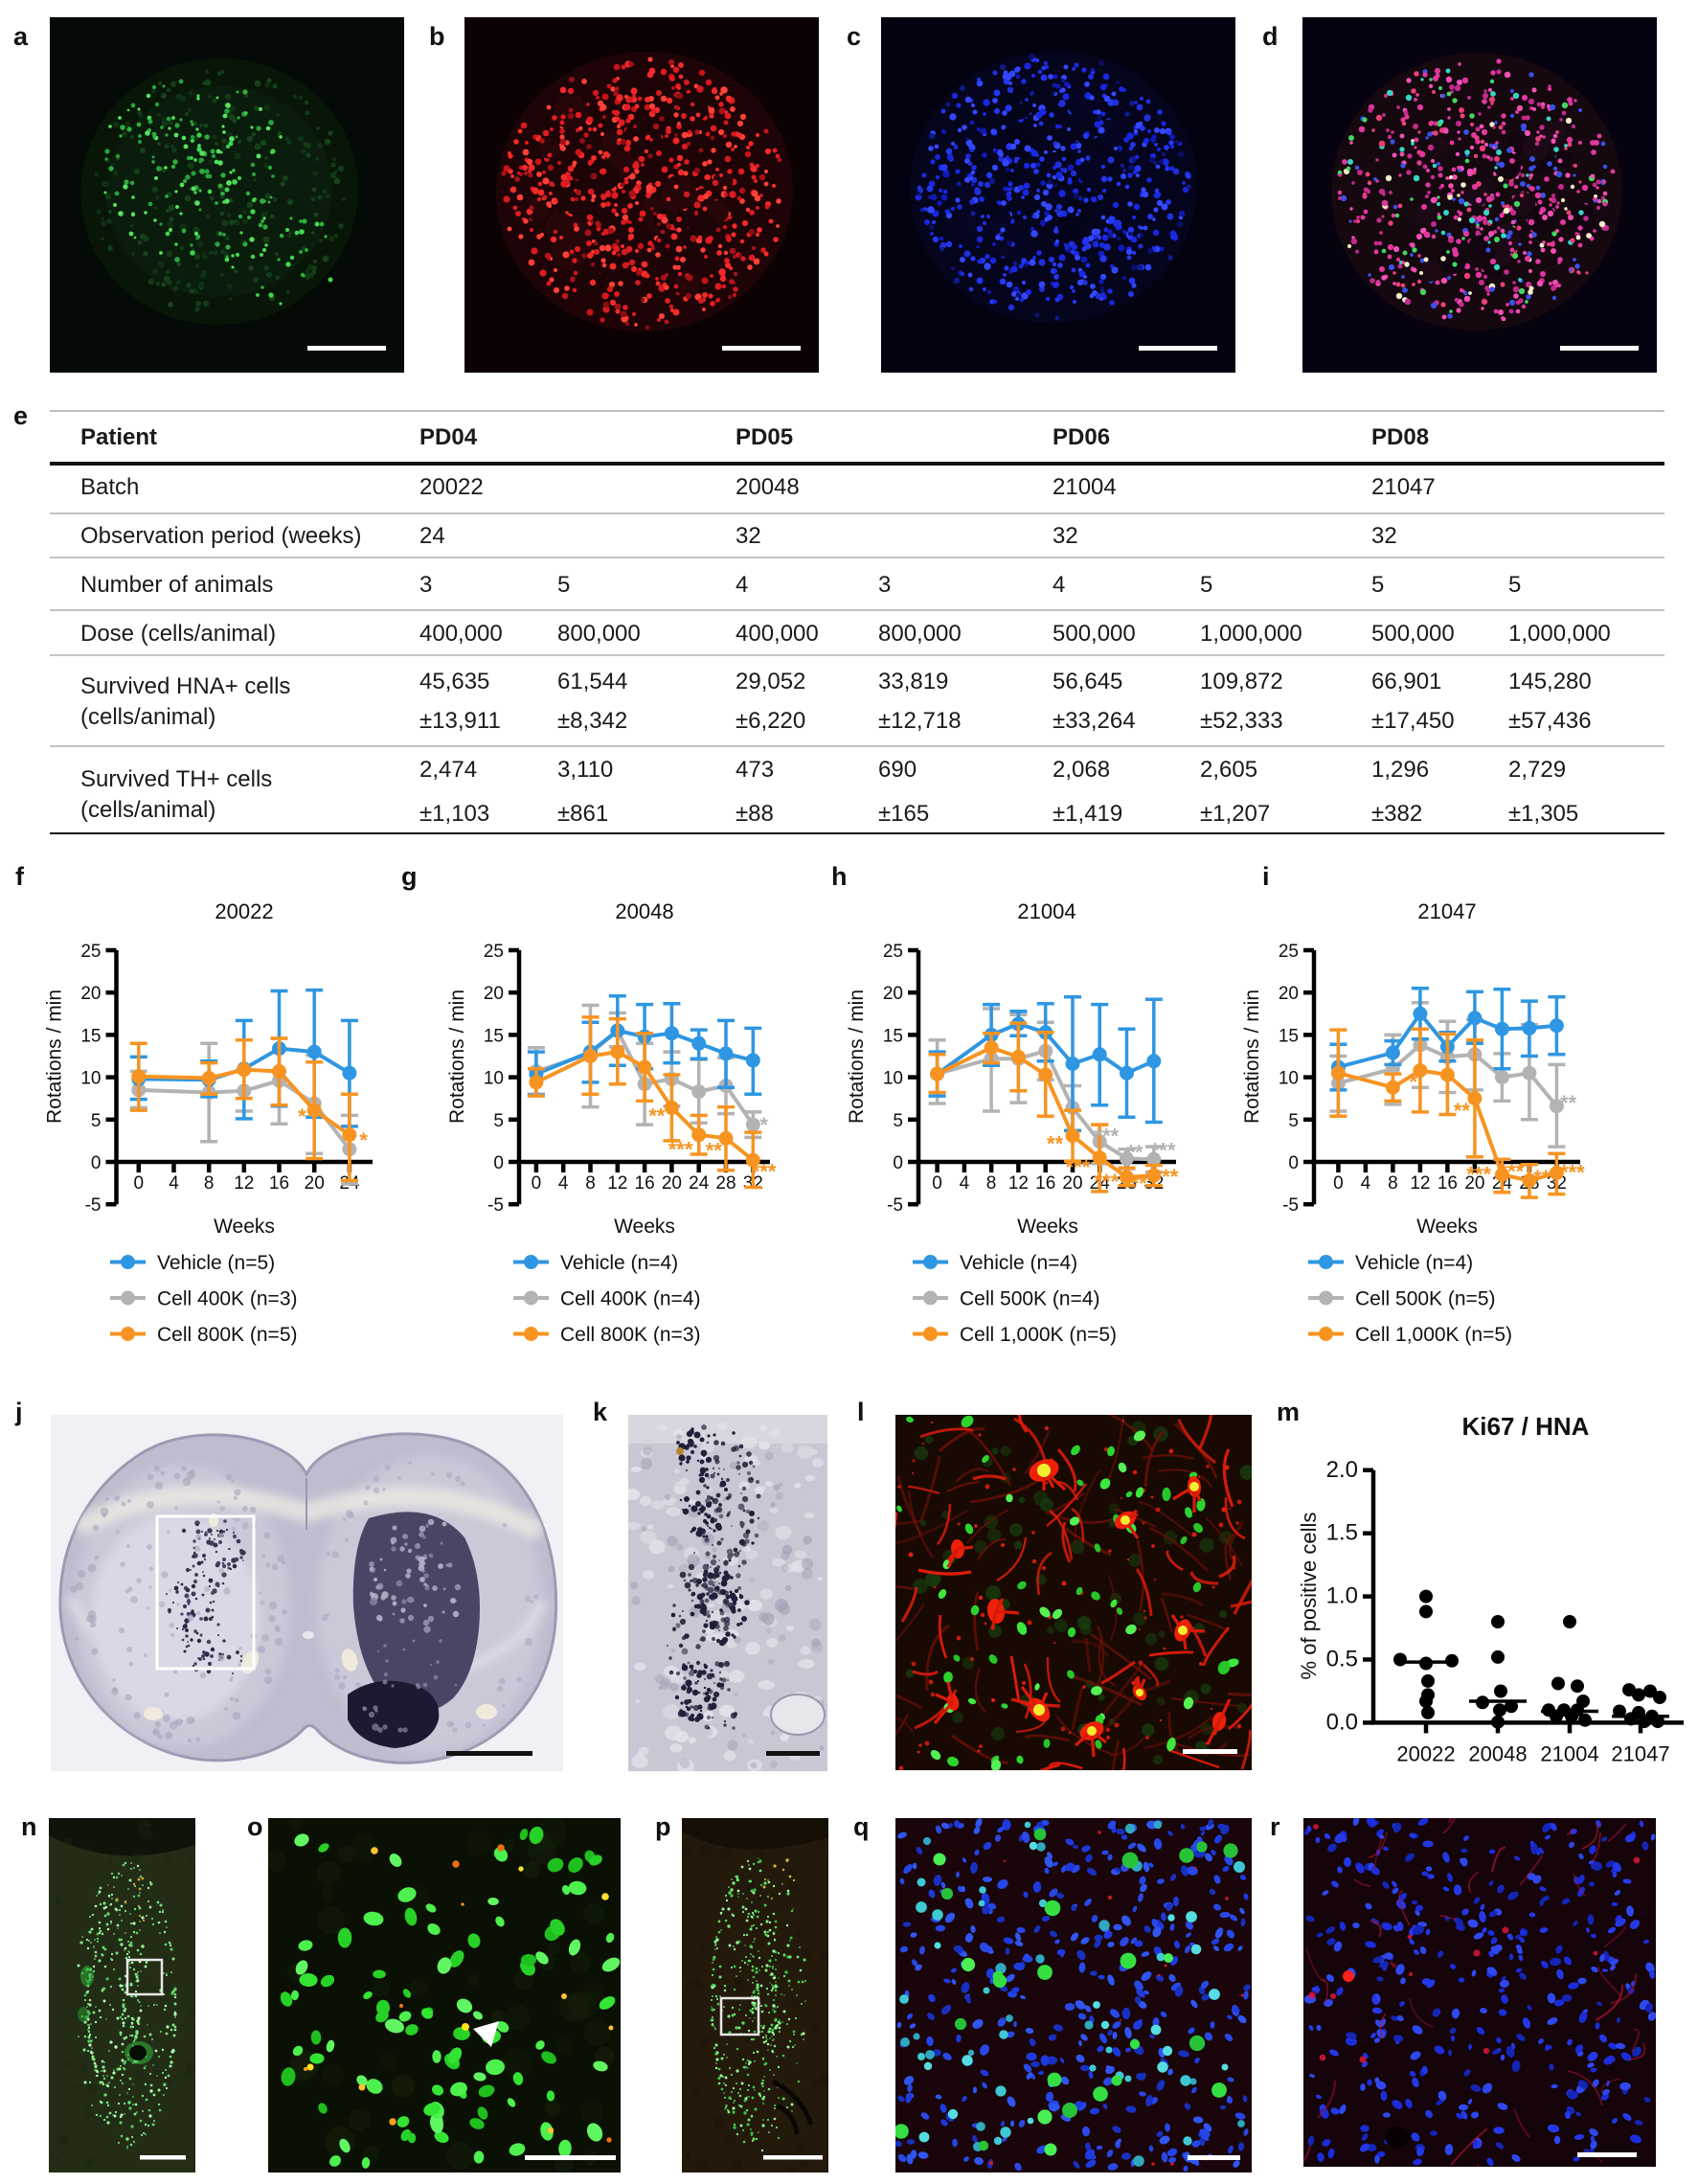  I want to click on svg-text: 2.0, so click(1342, 1470).